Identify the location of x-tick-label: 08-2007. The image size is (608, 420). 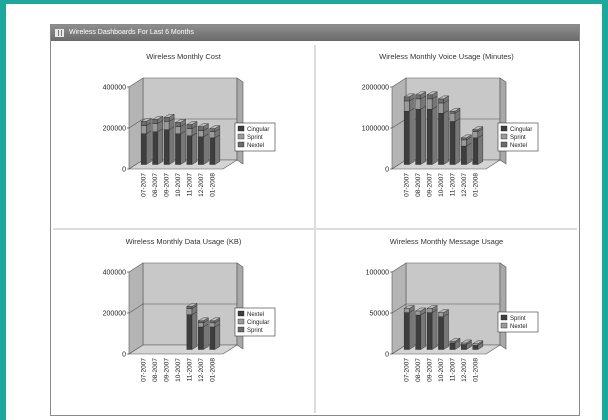
(155, 185).